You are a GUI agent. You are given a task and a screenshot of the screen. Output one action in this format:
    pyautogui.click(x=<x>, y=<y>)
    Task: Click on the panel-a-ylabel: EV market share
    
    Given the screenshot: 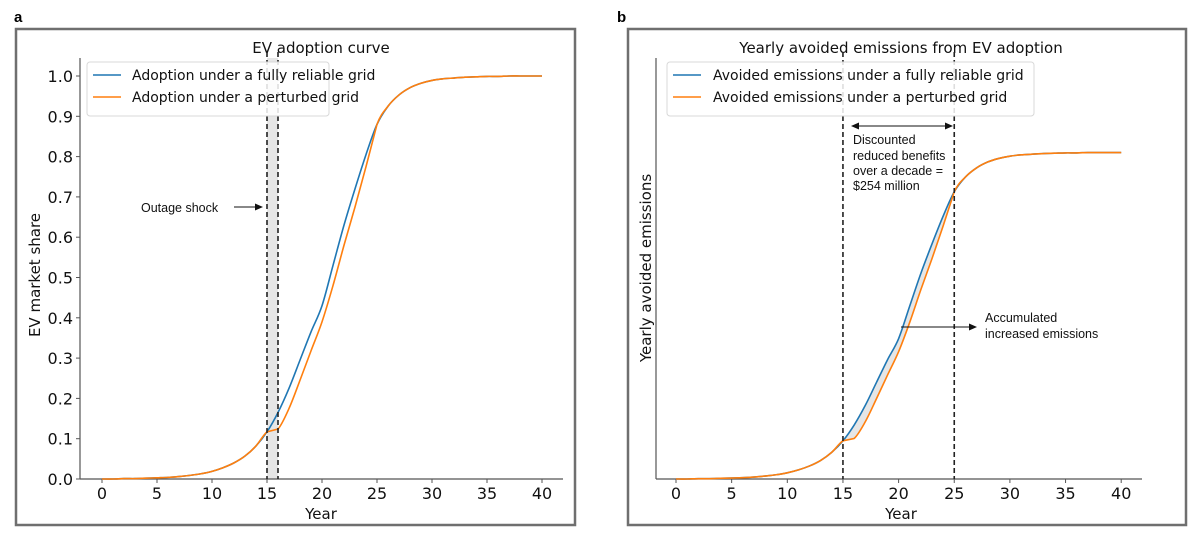 What is the action you would take?
    pyautogui.click(x=35, y=275)
    